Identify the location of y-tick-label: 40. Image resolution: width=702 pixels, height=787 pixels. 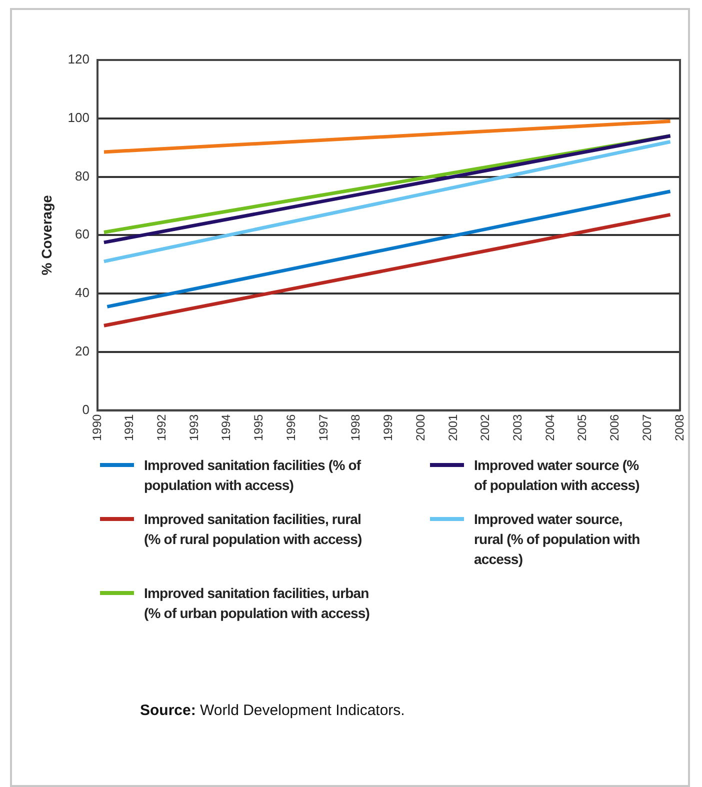
(82, 292).